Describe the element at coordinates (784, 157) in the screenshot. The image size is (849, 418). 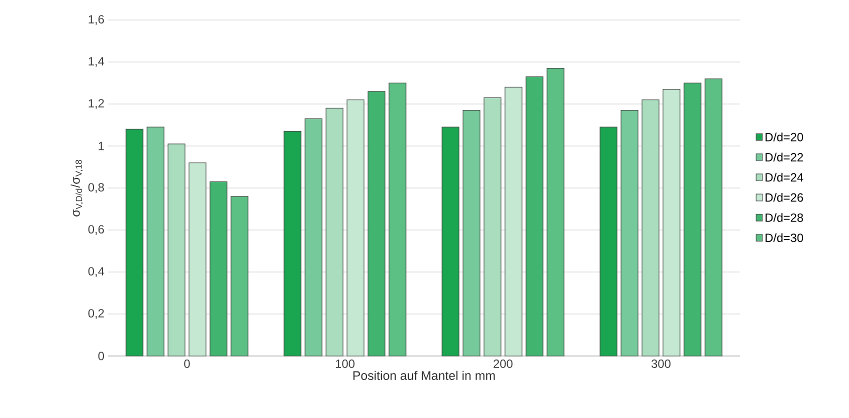
I see `legend-label: D/d=22` at that location.